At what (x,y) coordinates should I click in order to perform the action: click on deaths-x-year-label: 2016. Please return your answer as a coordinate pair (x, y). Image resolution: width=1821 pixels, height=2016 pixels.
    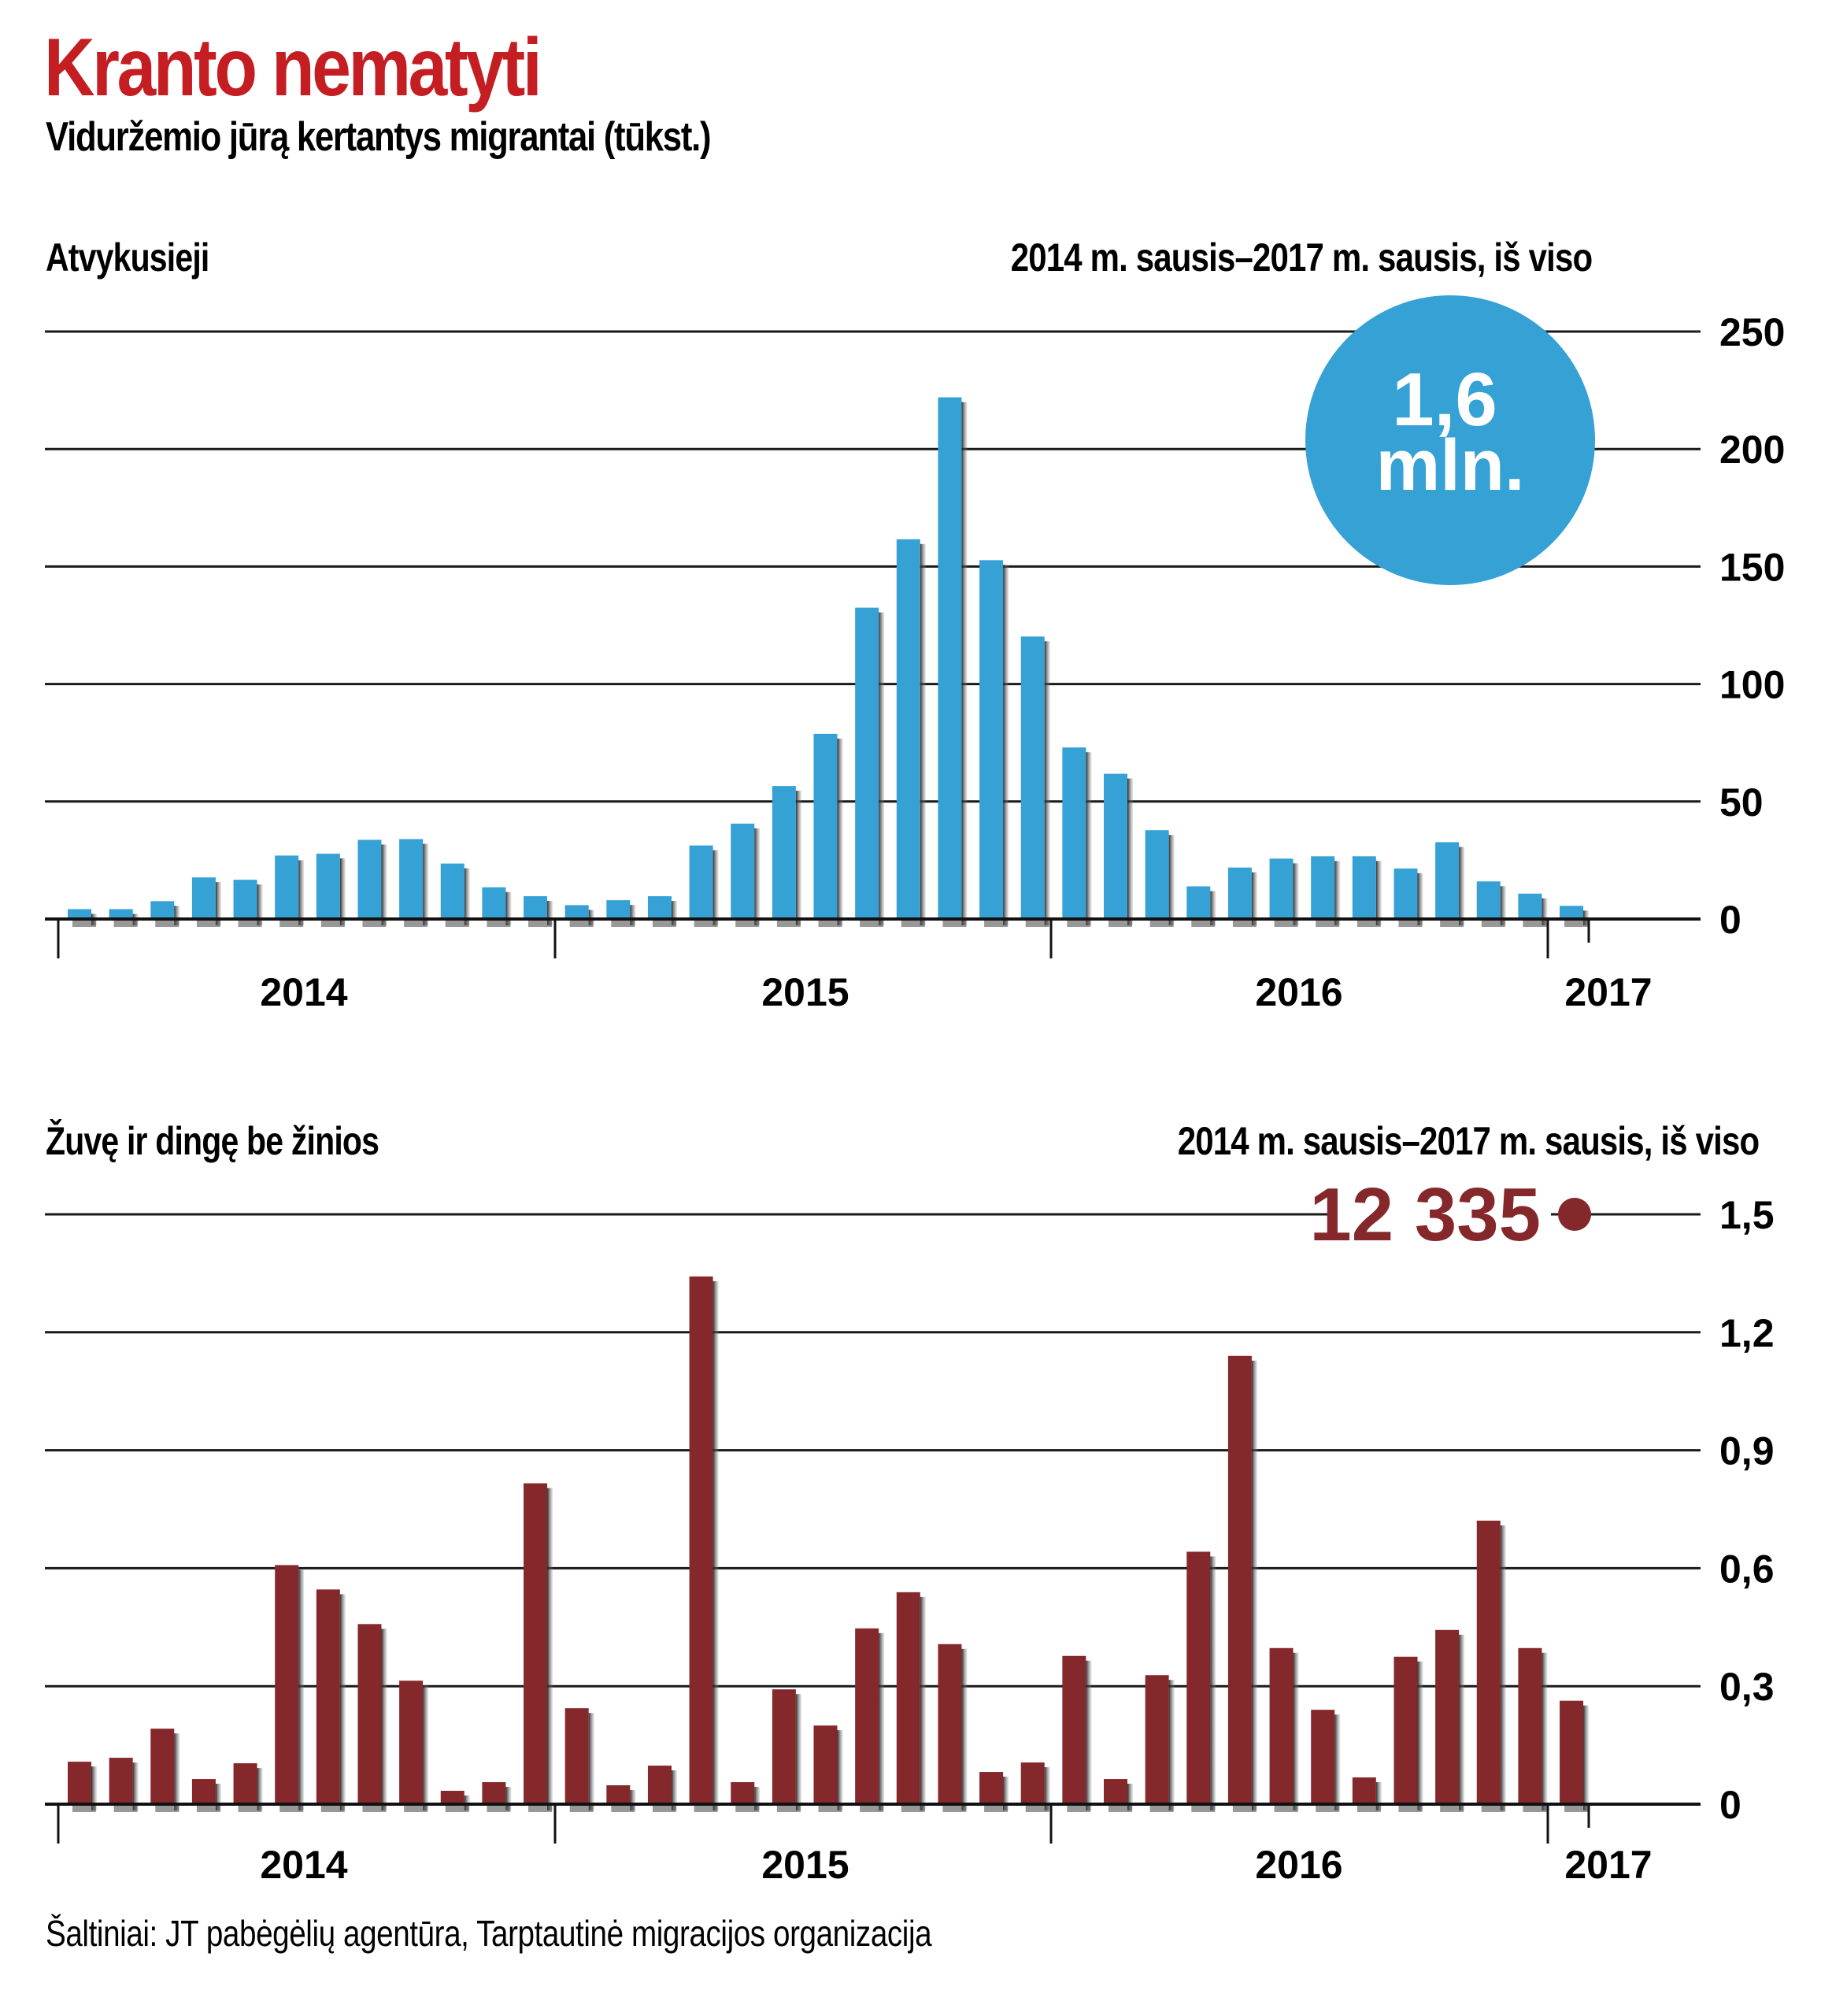
    Looking at the image, I should click on (1298, 1865).